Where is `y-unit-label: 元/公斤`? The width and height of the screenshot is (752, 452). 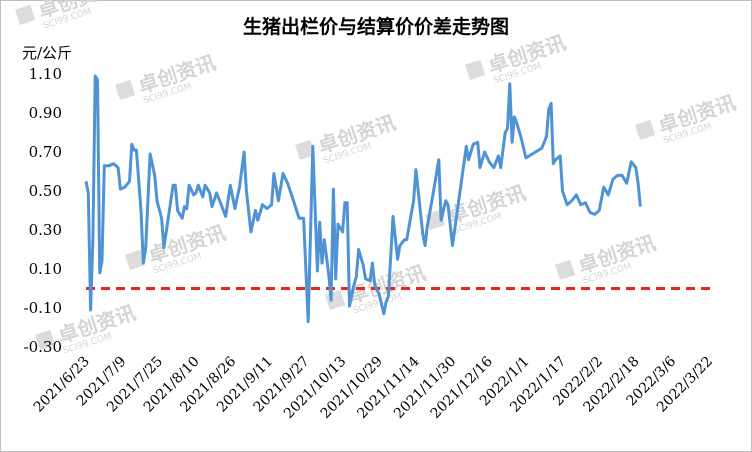
y-unit-label: 元/公斤 is located at coordinates (47, 53).